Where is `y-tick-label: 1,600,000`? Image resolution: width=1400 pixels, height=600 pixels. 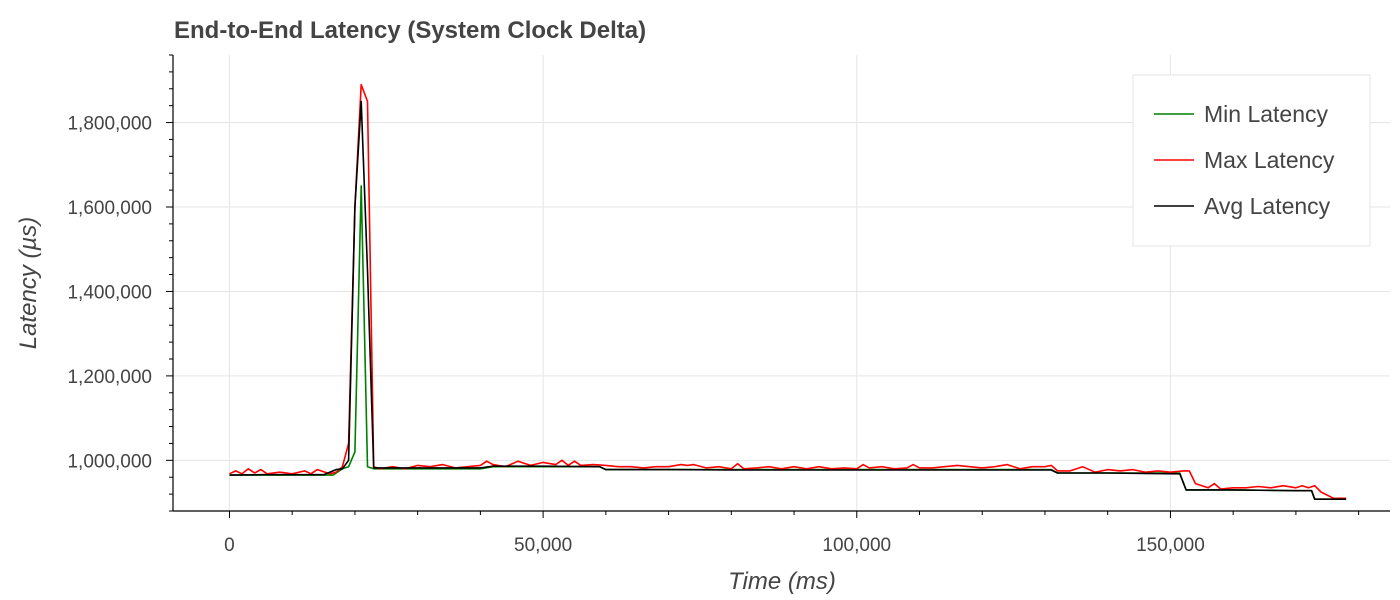
y-tick-label: 1,600,000 is located at coordinates (109, 208).